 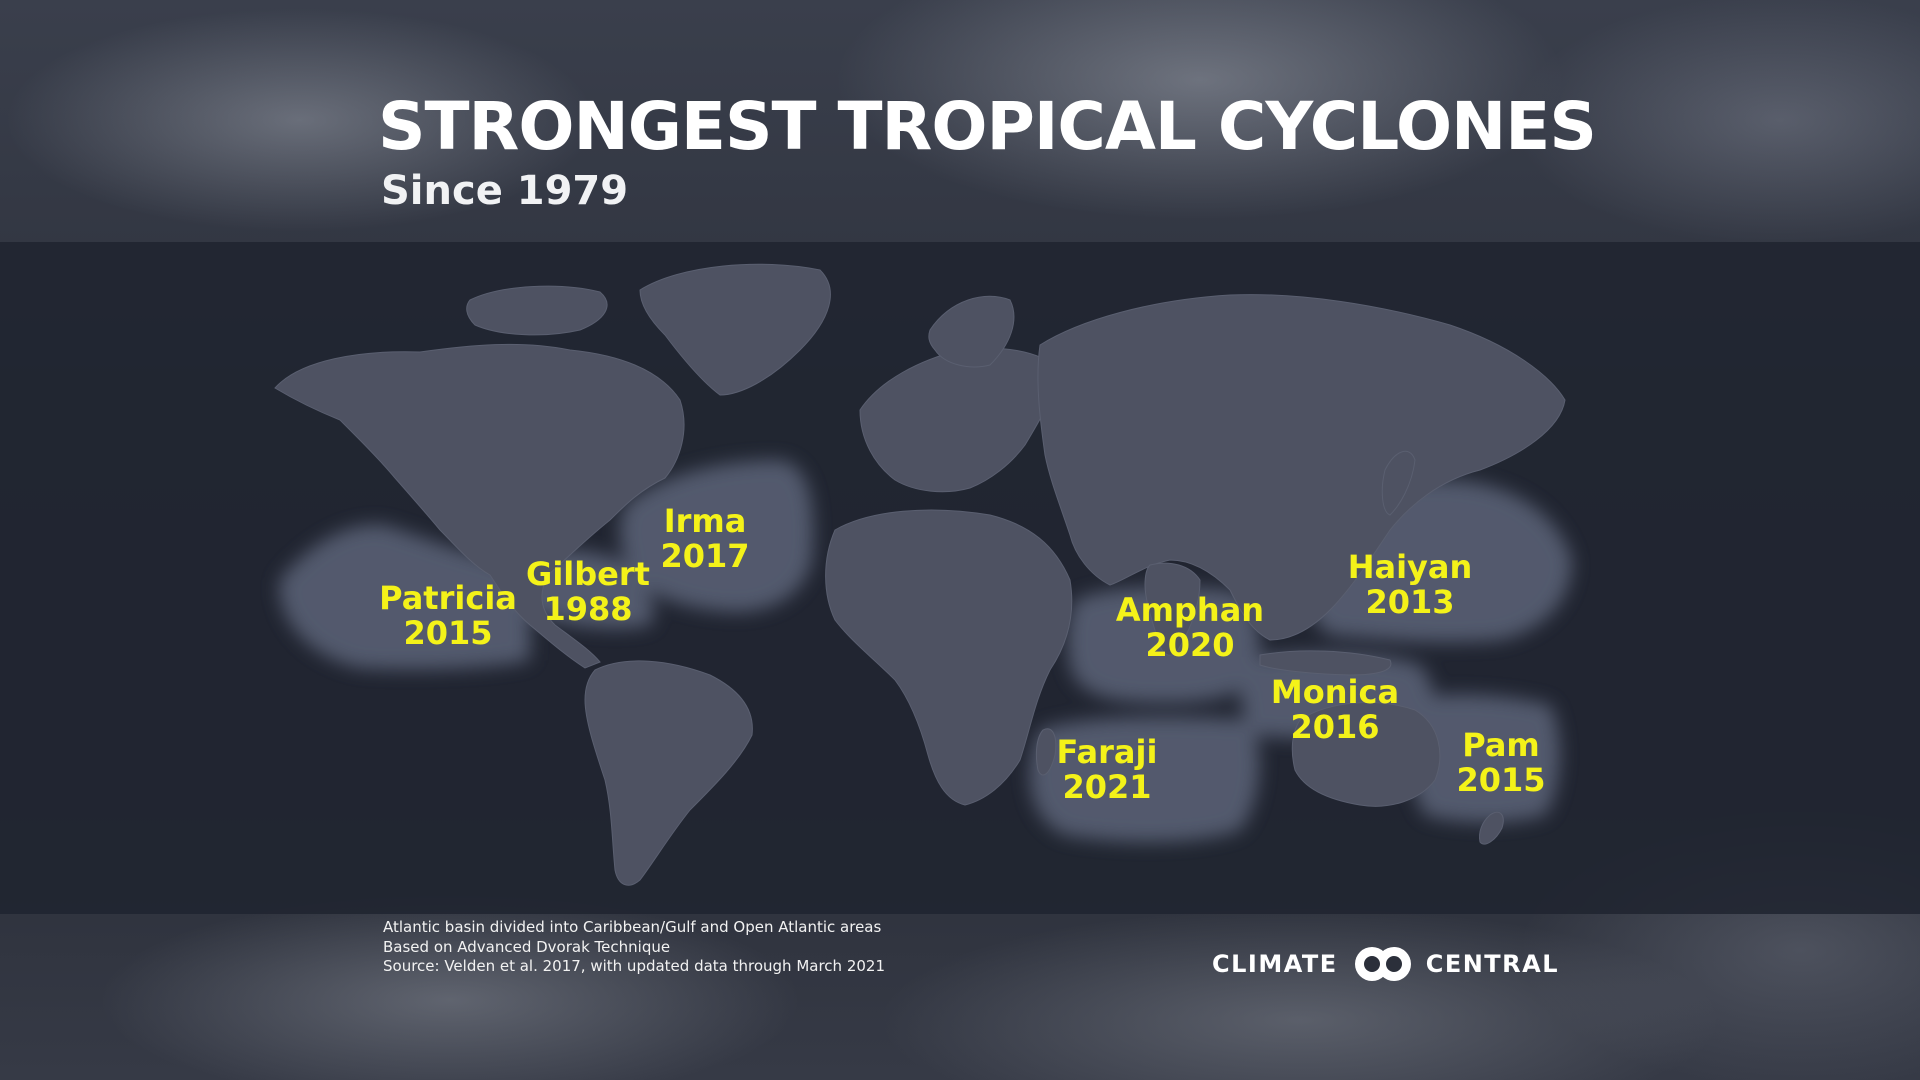 I want to click on storm-name-gilbert: Gilbert, so click(x=588, y=574).